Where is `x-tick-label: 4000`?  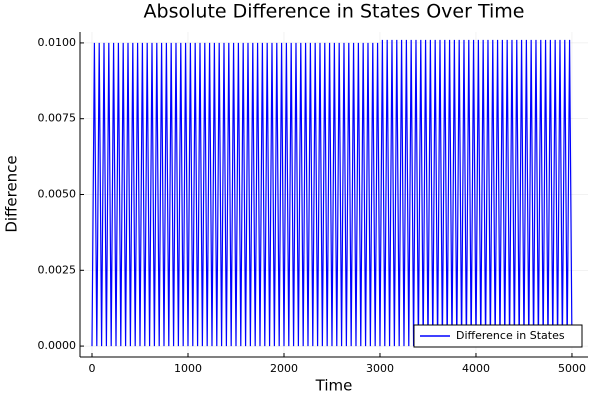 x-tick-label: 4000 is located at coordinates (476, 368).